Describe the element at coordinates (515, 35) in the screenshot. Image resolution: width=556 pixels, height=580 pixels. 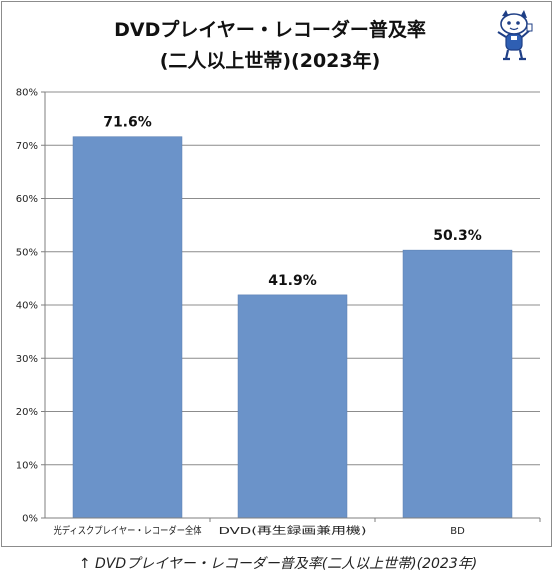
I see `mascot-illustration-icon` at that location.